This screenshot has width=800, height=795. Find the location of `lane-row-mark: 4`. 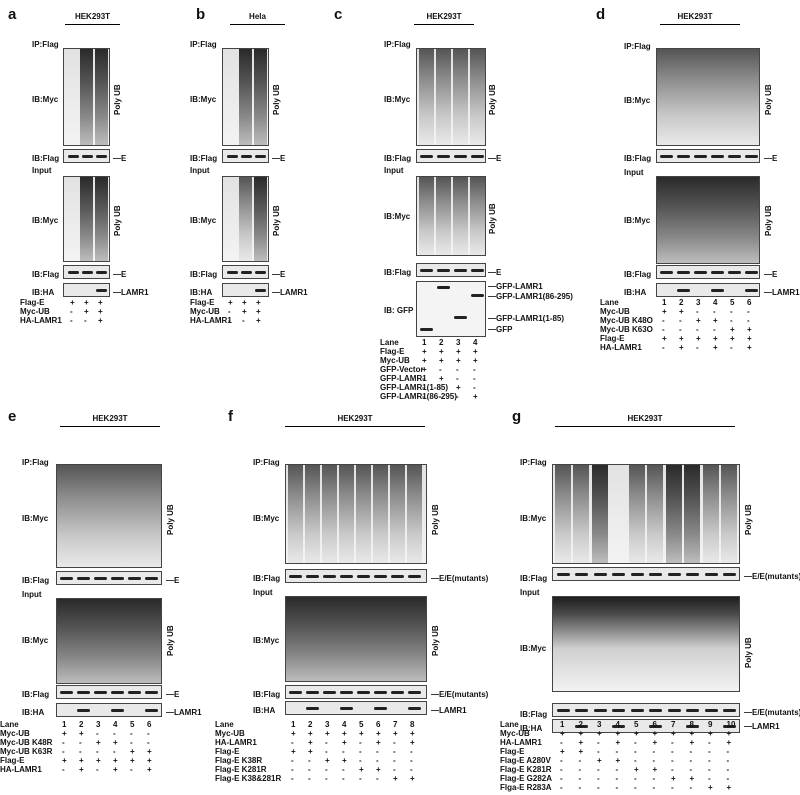

lane-row-mark: 4 is located at coordinates (344, 724).